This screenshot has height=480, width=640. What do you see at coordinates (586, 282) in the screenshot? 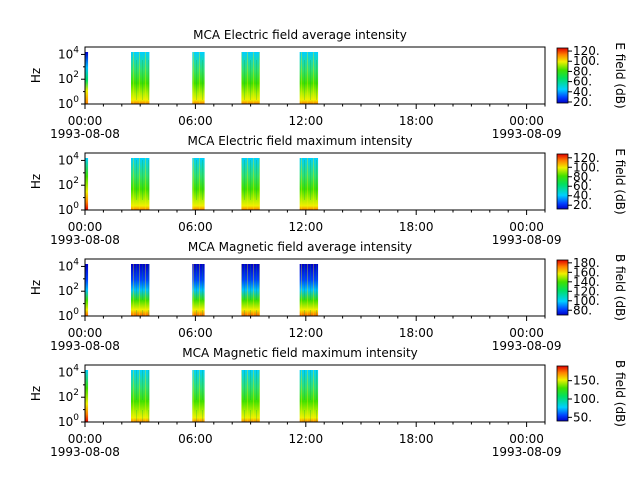
I see `colorbar-tick-label: 140.` at bounding box center [586, 282].